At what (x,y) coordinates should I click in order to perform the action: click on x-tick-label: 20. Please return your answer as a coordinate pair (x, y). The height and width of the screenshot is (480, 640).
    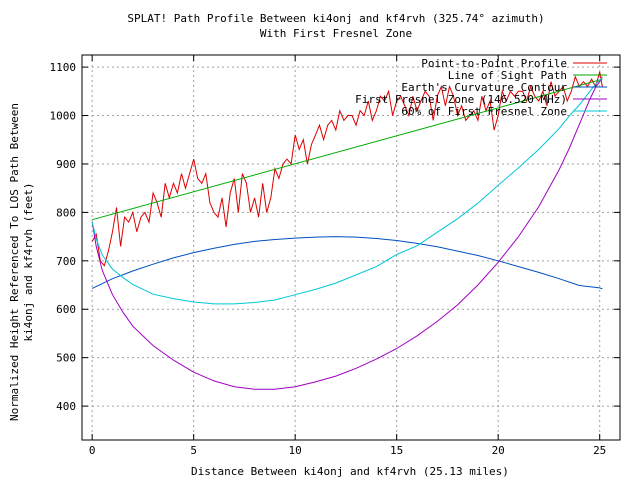
    Looking at the image, I should click on (498, 450).